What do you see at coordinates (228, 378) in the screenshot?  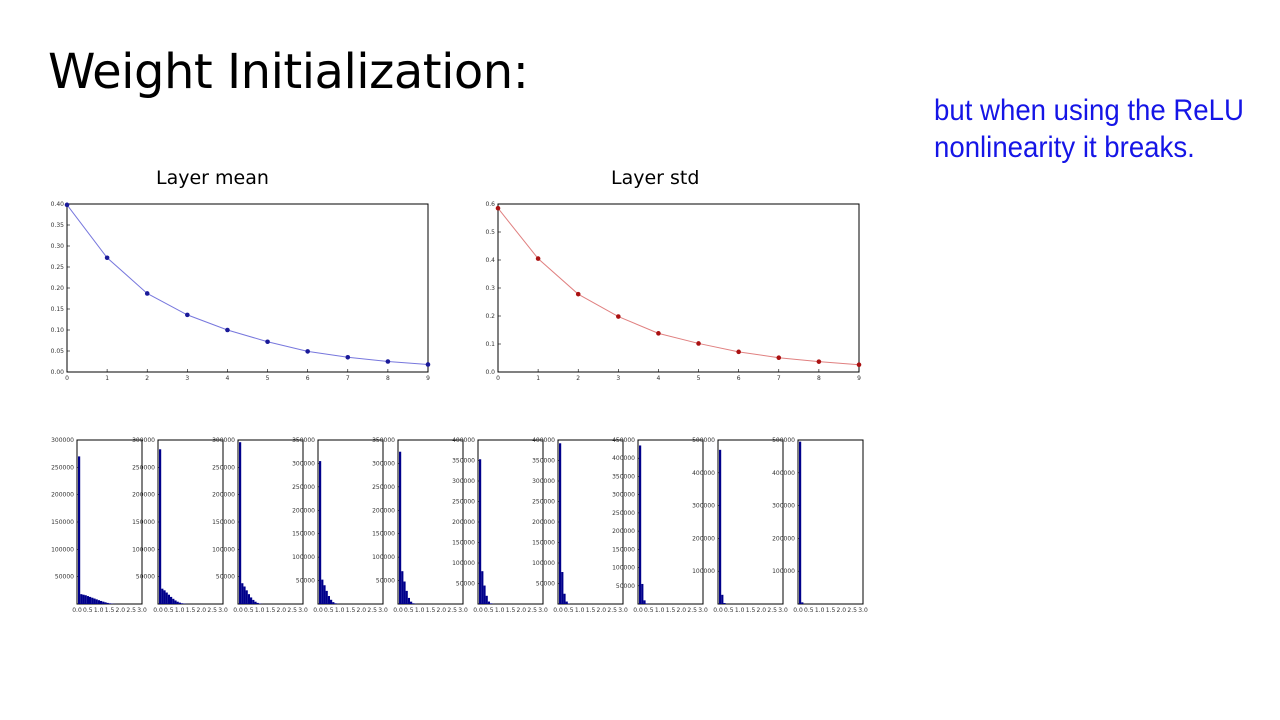 I see `mean-xtick-label: 4` at bounding box center [228, 378].